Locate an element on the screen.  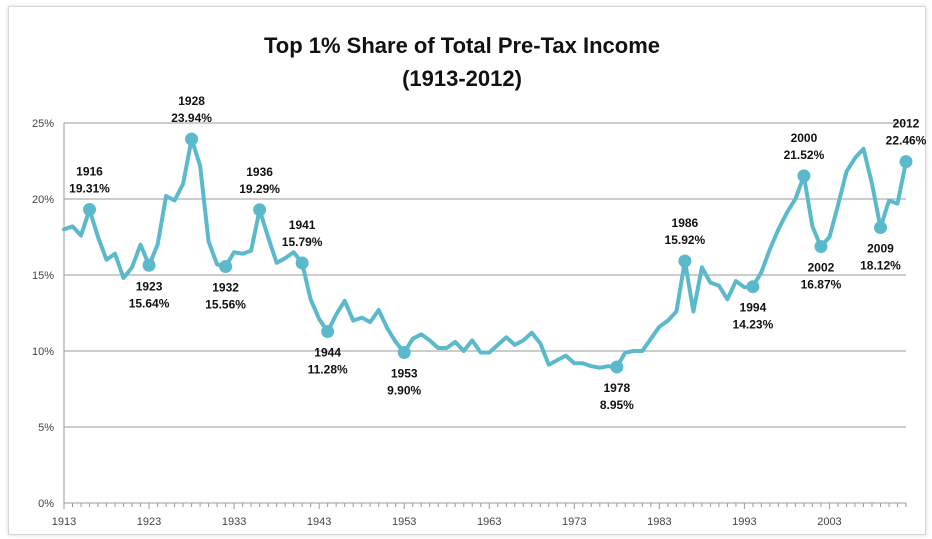
y-tick-label: 15% is located at coordinates (43, 276).